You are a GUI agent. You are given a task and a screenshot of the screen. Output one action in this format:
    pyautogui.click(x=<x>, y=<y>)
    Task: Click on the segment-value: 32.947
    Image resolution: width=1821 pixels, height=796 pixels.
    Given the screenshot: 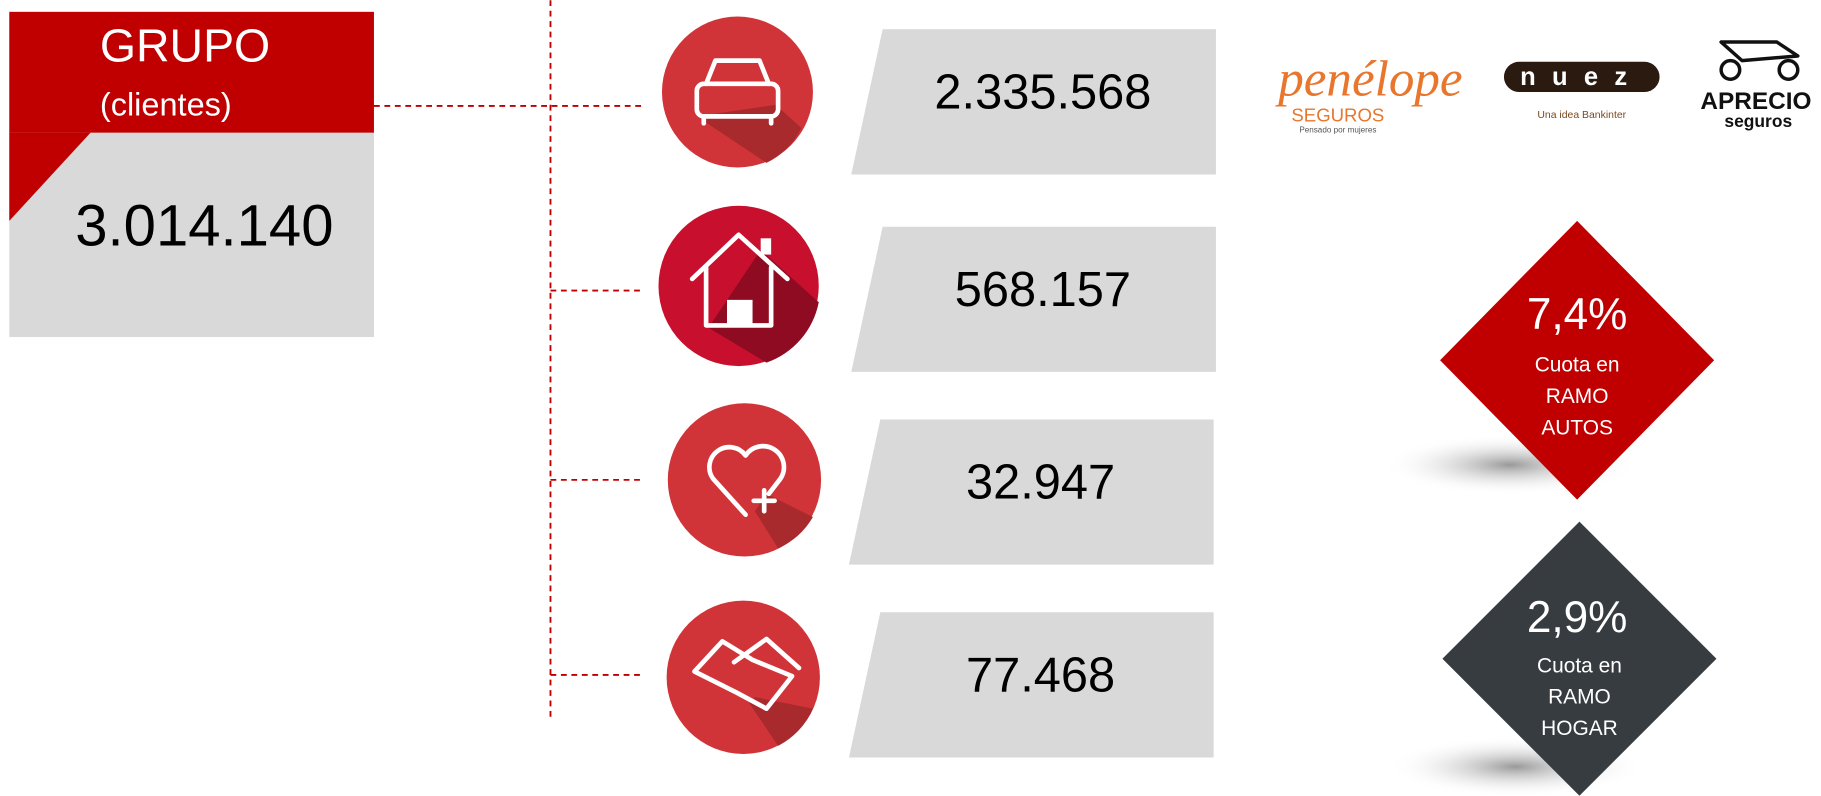 What is the action you would take?
    pyautogui.click(x=1040, y=483)
    